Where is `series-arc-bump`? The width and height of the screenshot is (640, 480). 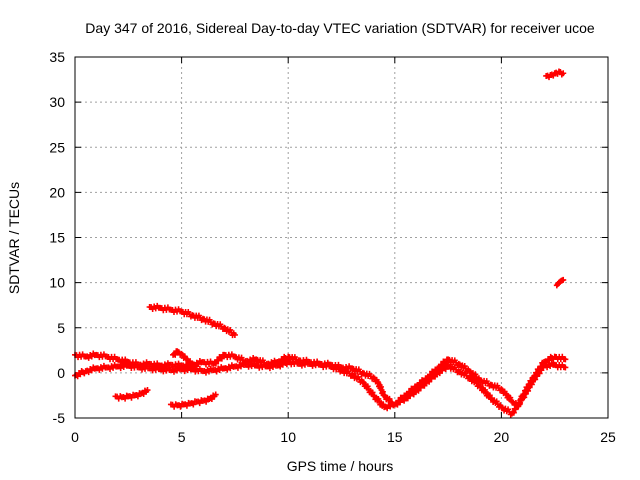
series-arc-bump is located at coordinates (182, 357).